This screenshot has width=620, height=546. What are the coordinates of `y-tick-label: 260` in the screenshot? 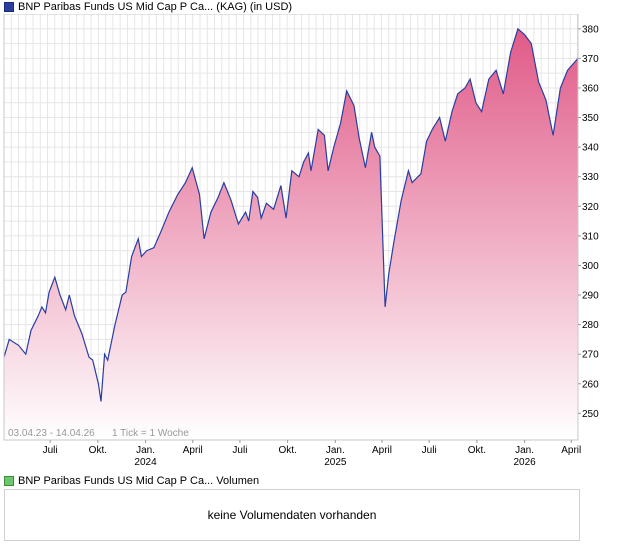 It's located at (590, 384).